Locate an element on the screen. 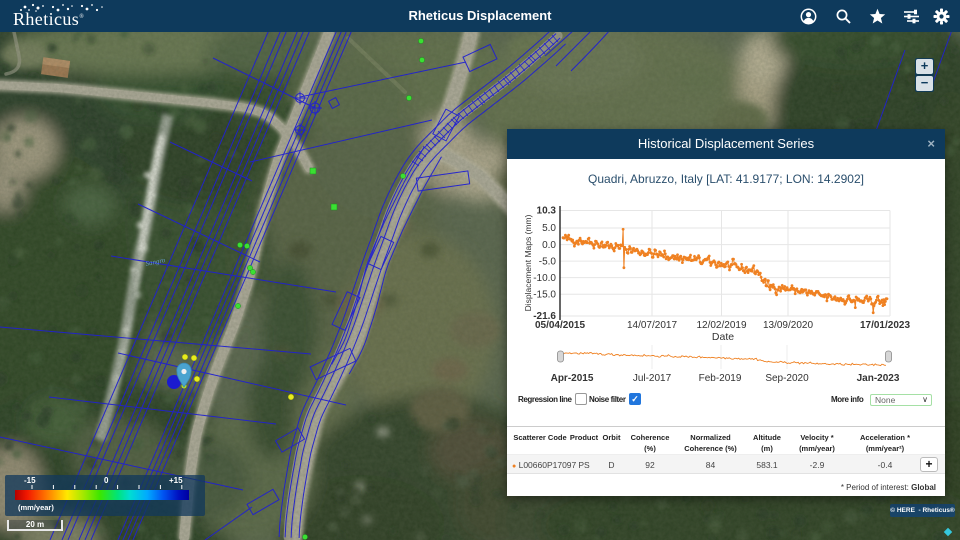 This screenshot has width=960, height=540. svg-text: Displacement Maps (mm) is located at coordinates (528, 262).